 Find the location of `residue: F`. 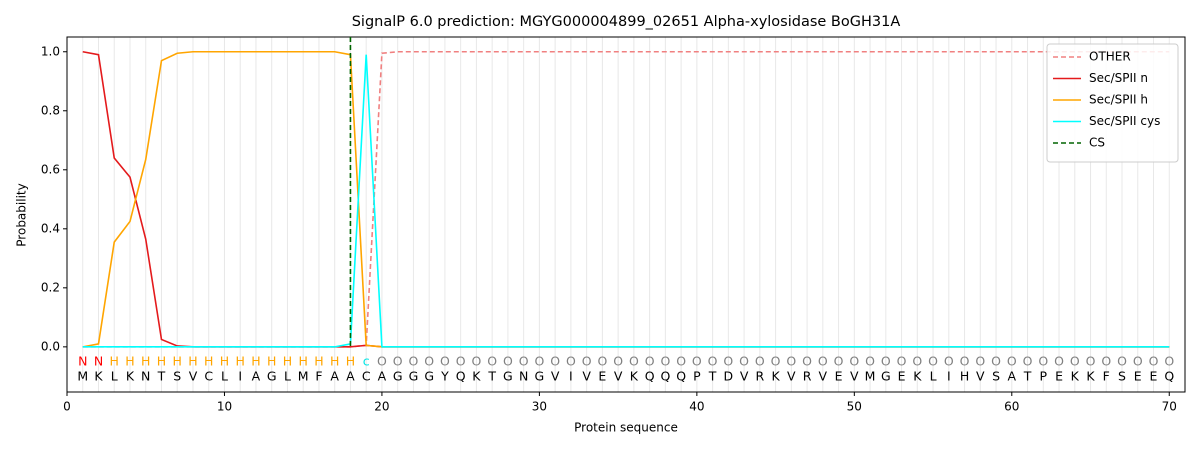

residue: F is located at coordinates (318, 376).